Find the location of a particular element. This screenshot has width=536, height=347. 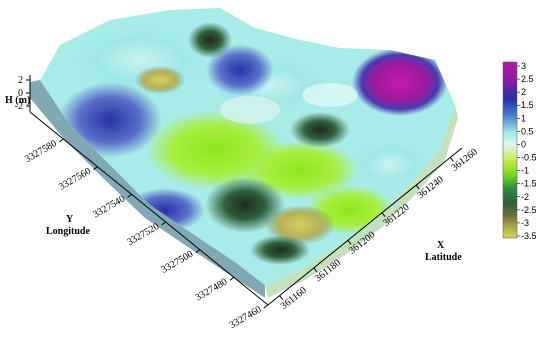

colorbar-tick-label: 1 is located at coordinates (523, 118).